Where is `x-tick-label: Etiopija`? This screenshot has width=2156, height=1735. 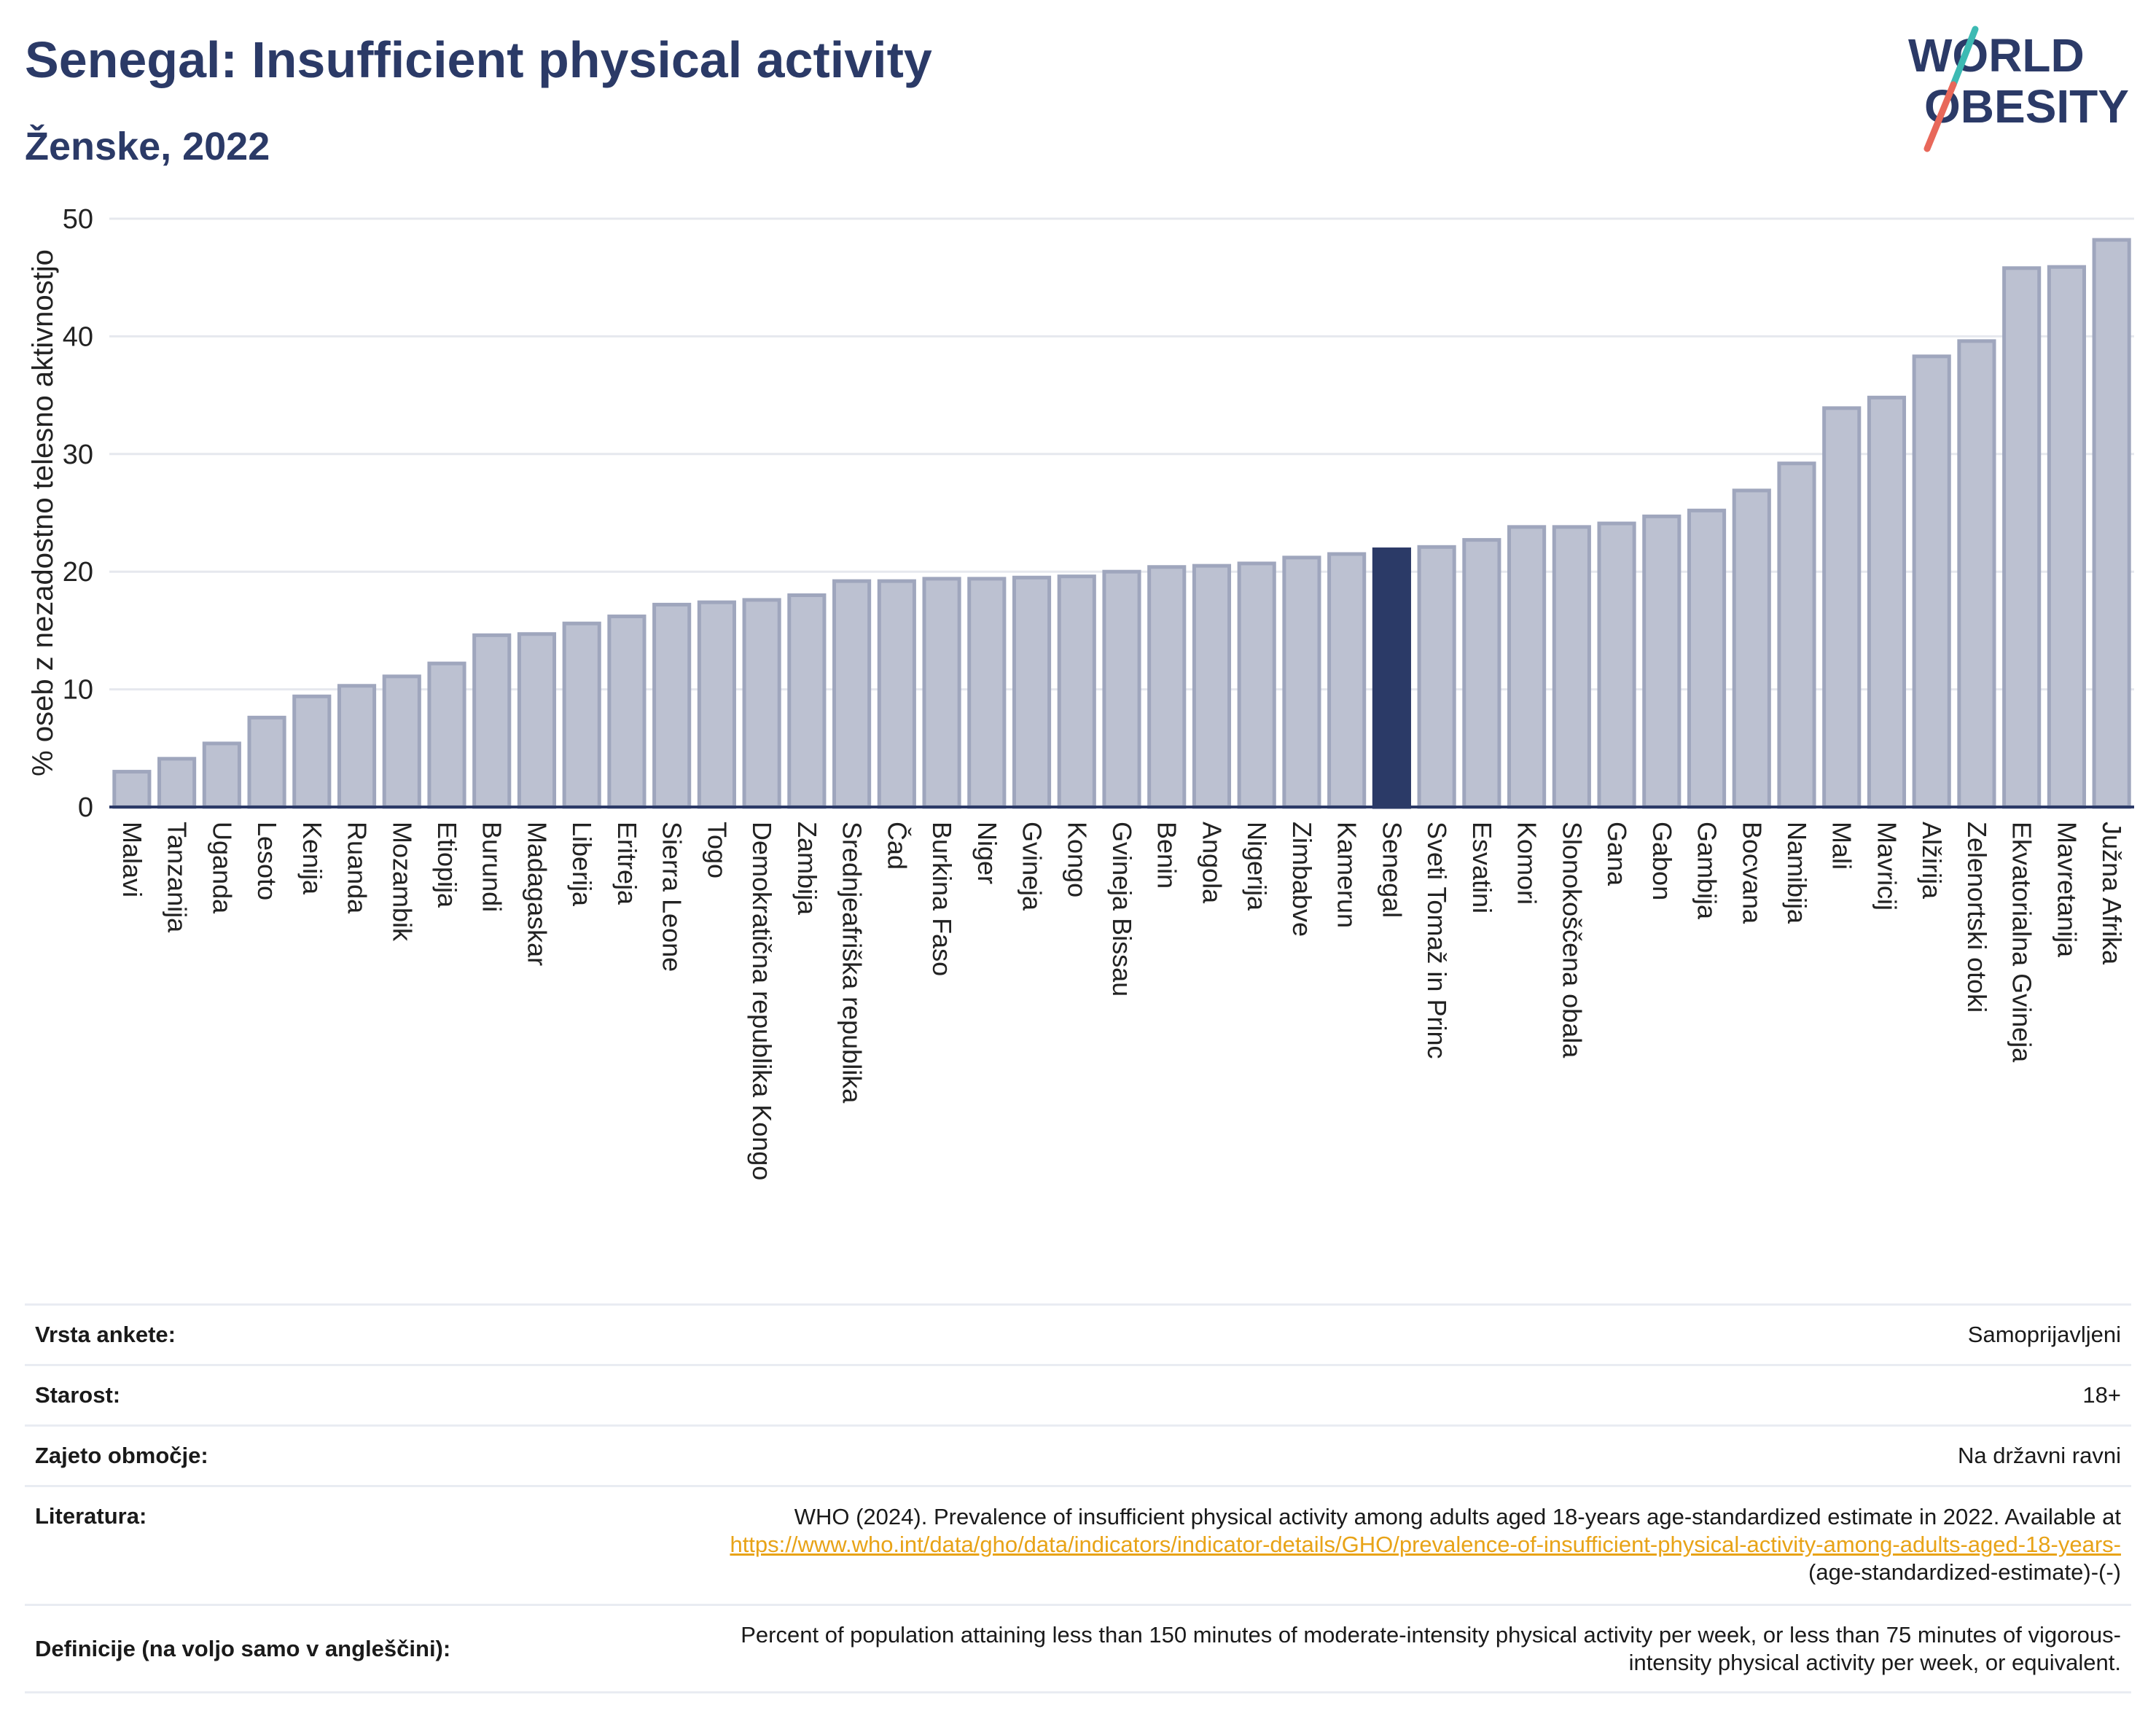
x-tick-label: Etiopija is located at coordinates (447, 865).